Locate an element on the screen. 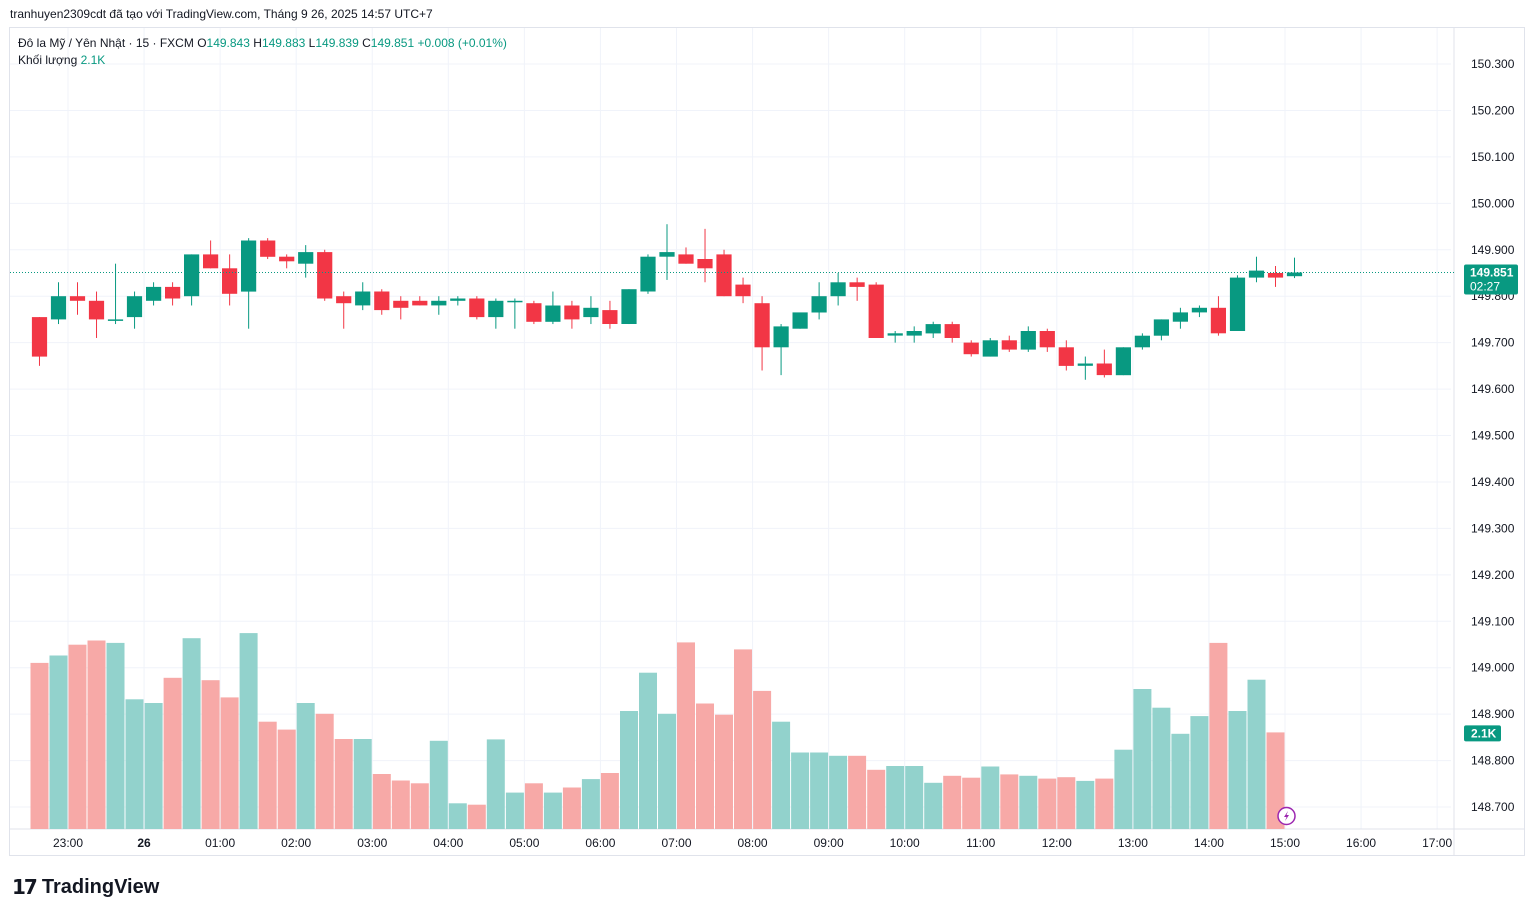 The height and width of the screenshot is (917, 1534). y-tick-label: 148.900 is located at coordinates (1493, 714).